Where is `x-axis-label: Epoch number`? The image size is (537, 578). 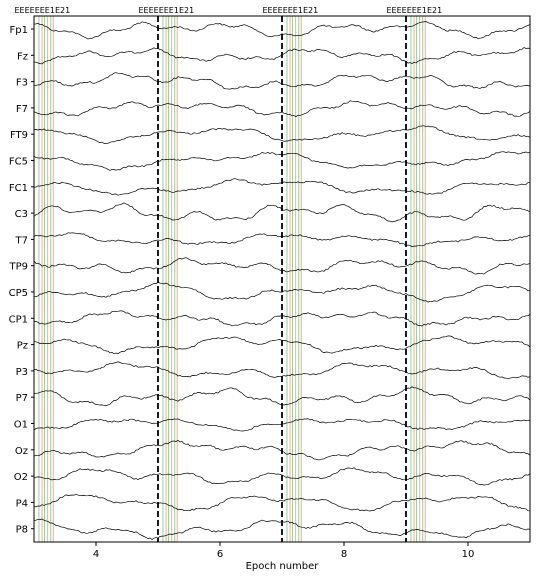 x-axis-label: Epoch number is located at coordinates (283, 566).